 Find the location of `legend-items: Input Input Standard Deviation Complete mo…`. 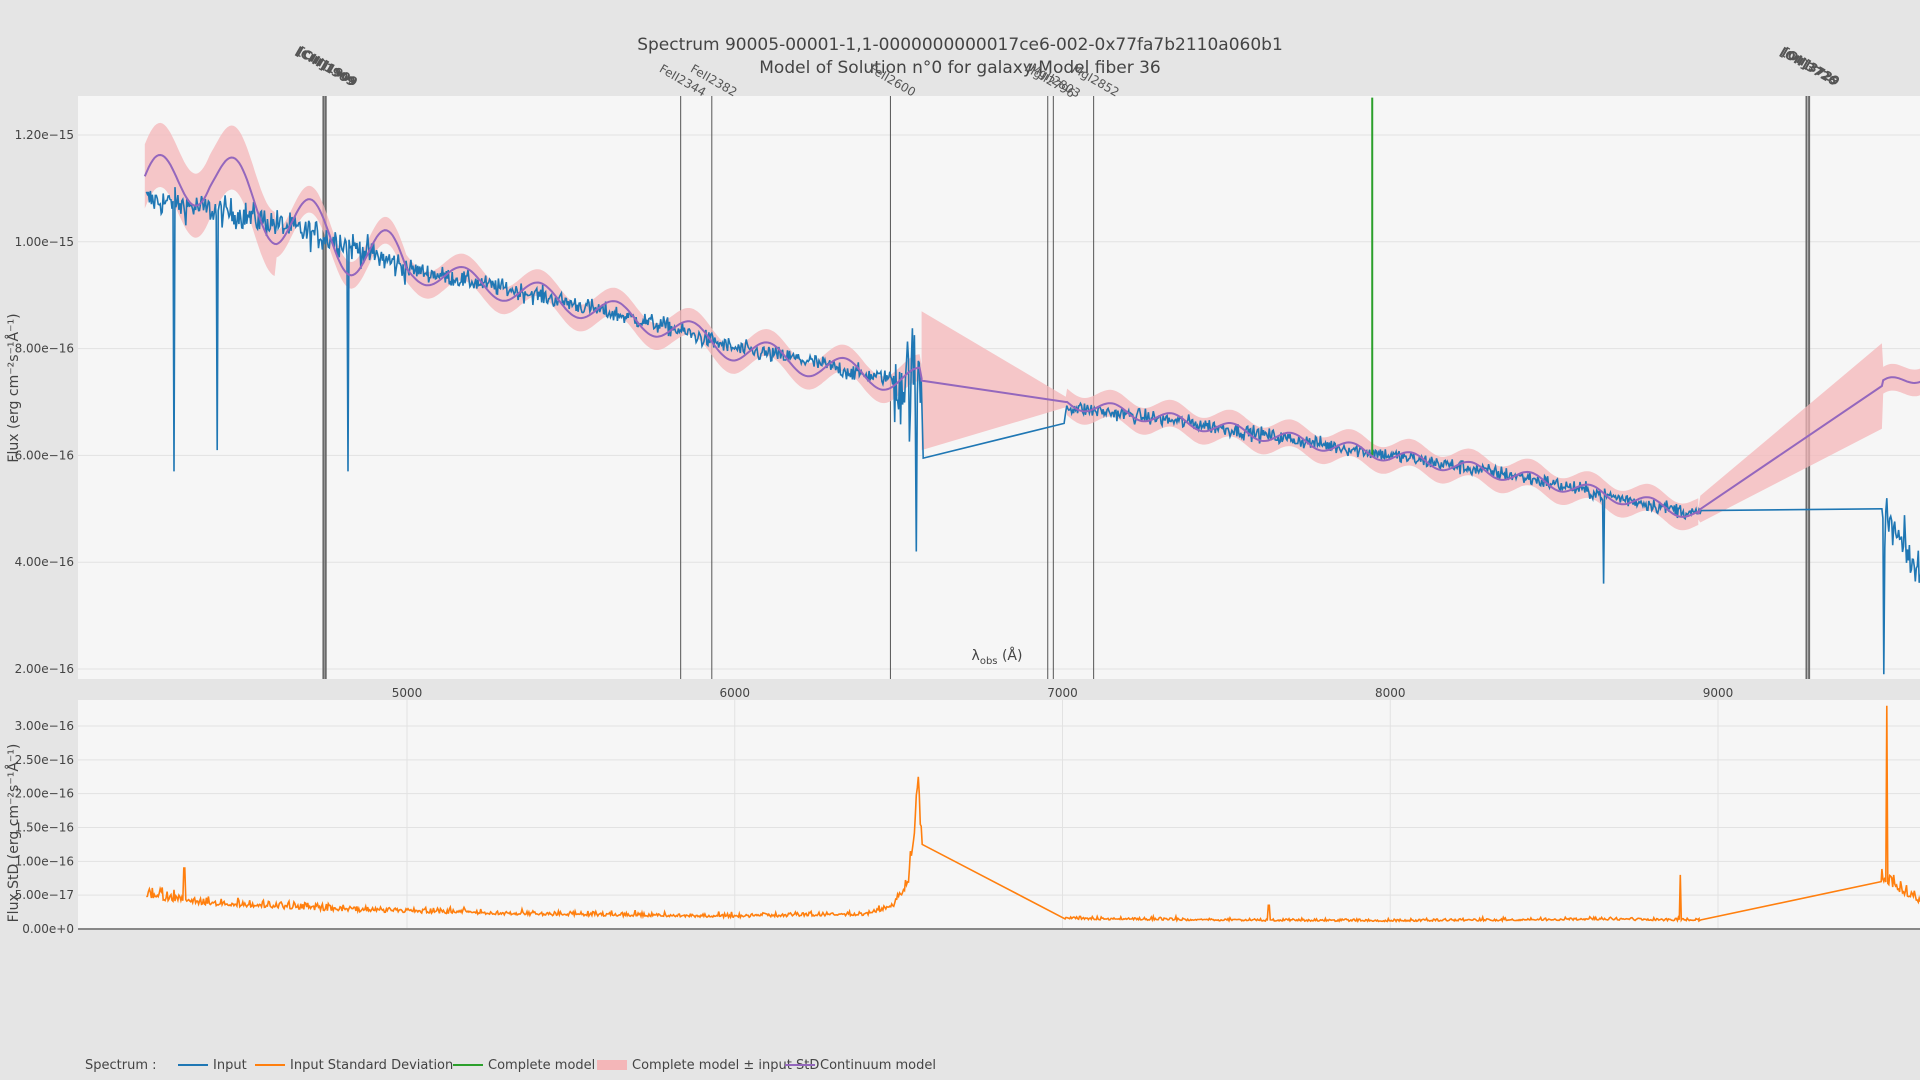

legend-items: Input Input Standard Deviation Complete mo… is located at coordinates (557, 1065).